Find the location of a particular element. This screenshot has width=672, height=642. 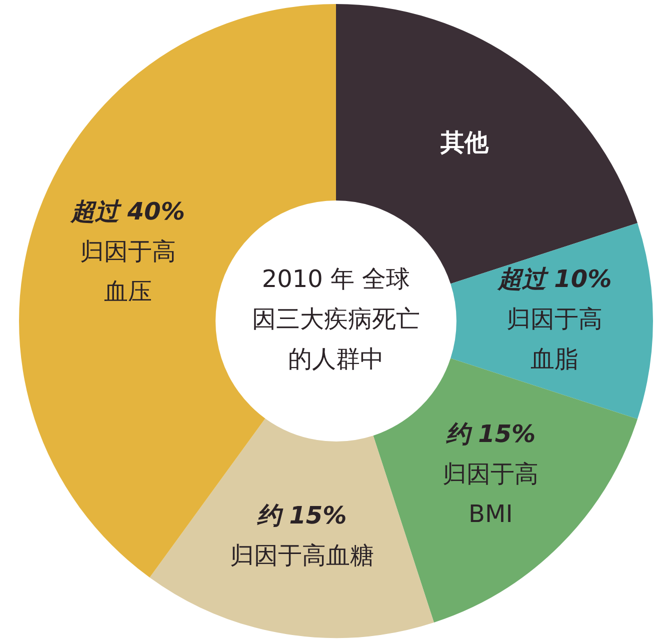

slice-label: 归因于高血压 is located at coordinates (128, 272).